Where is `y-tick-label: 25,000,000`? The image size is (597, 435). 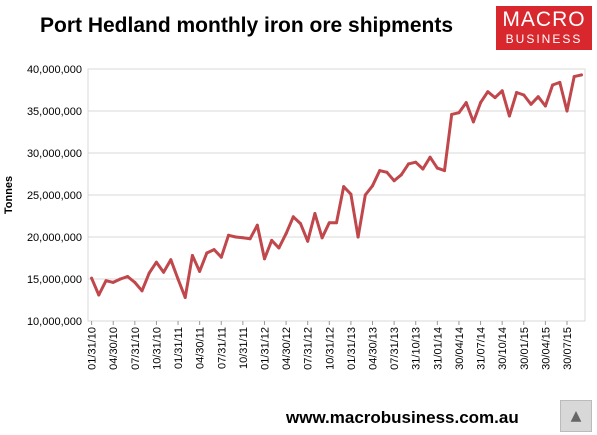 y-tick-label: 25,000,000 is located at coordinates (54, 196).